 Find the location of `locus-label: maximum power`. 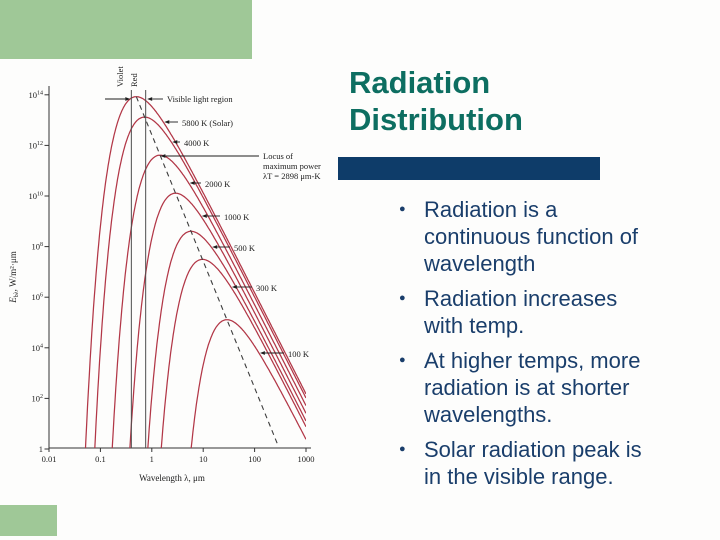

locus-label: maximum power is located at coordinates (292, 166).